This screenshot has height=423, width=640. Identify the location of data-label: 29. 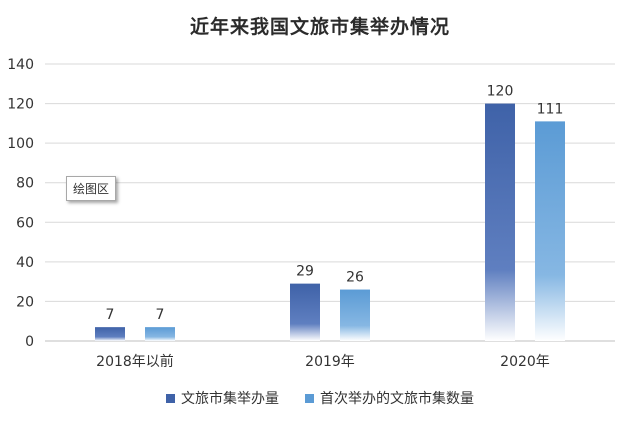
(305, 272).